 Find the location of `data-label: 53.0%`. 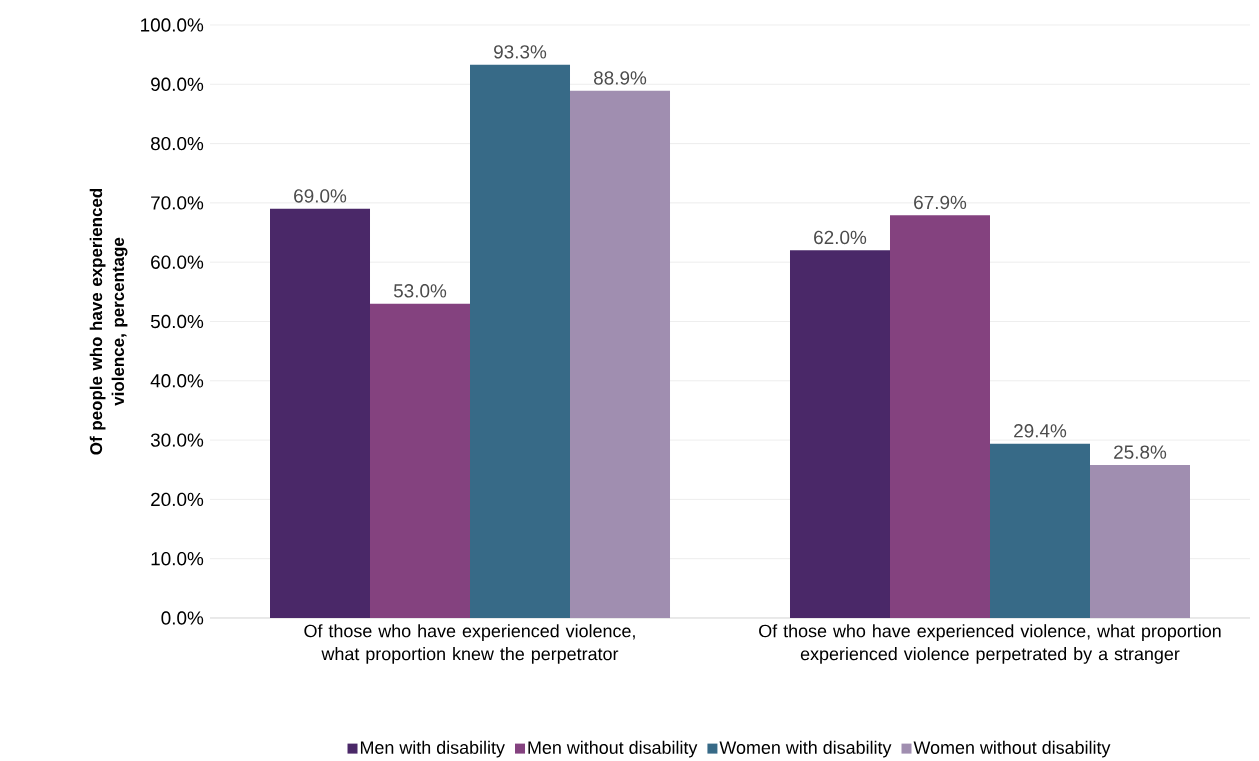

data-label: 53.0% is located at coordinates (420, 291).